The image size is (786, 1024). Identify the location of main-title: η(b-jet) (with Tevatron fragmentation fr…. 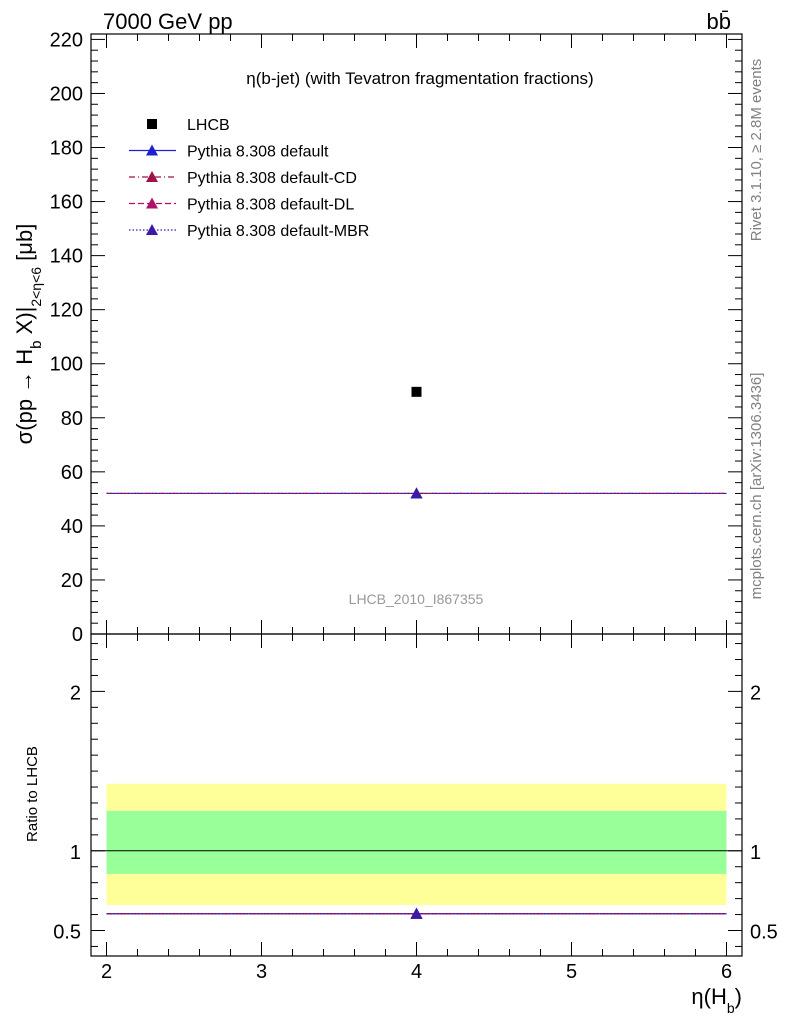
(419, 78).